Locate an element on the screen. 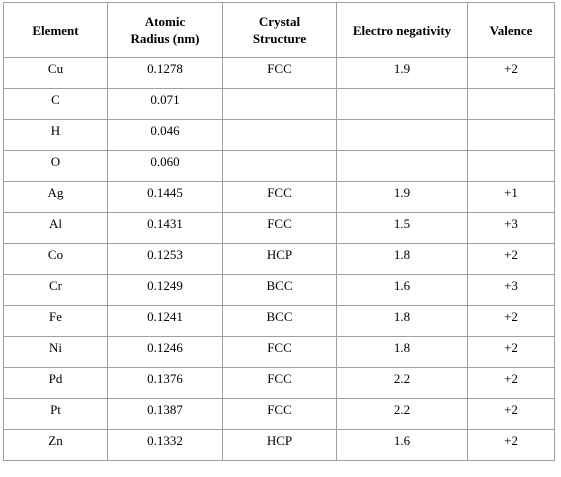  cell-atomic-radius: 0.1445 is located at coordinates (165, 197).